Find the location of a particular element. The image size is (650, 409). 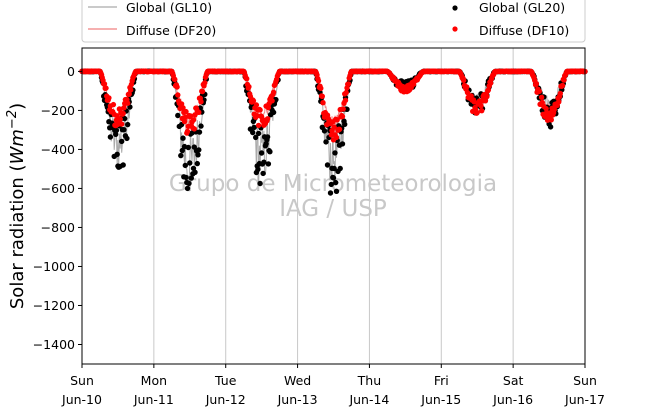

legend-label-gl10: Global (GL10) is located at coordinates (169, 7).